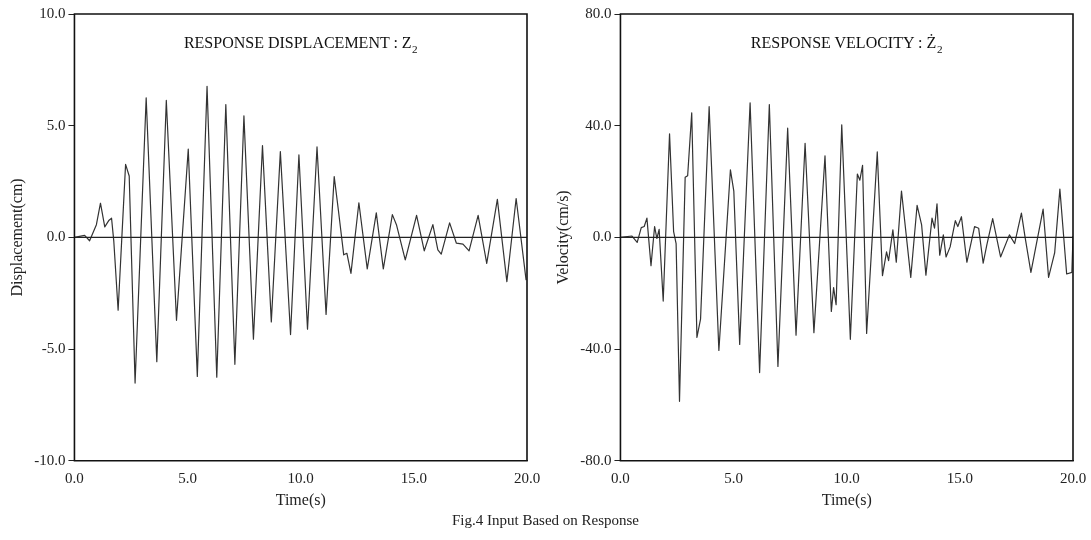  What do you see at coordinates (598, 12) in the screenshot?
I see `y-tick-label: 80.0` at bounding box center [598, 12].